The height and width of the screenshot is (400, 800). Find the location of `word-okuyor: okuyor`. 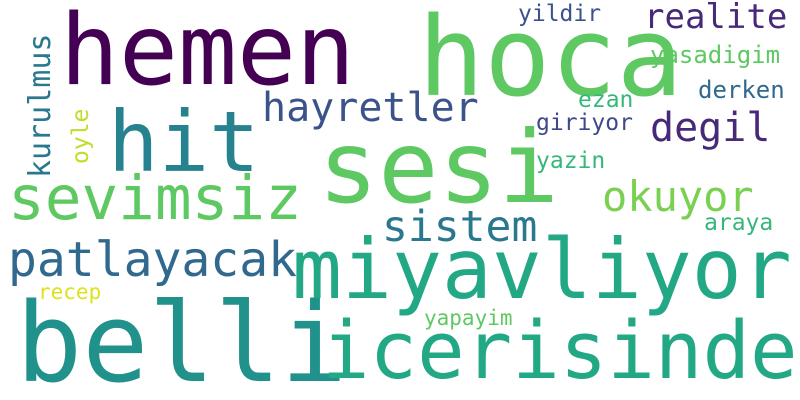

word-okuyor: okuyor is located at coordinates (678, 196).